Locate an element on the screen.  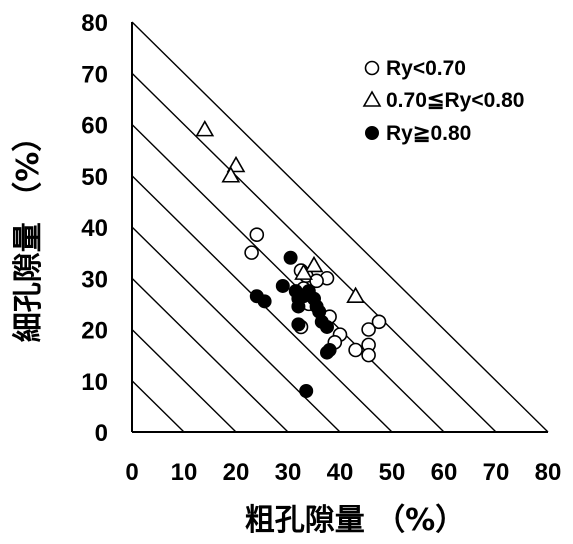
y-axis-title: 細孔隙量 （%） is located at coordinates (28, 232).